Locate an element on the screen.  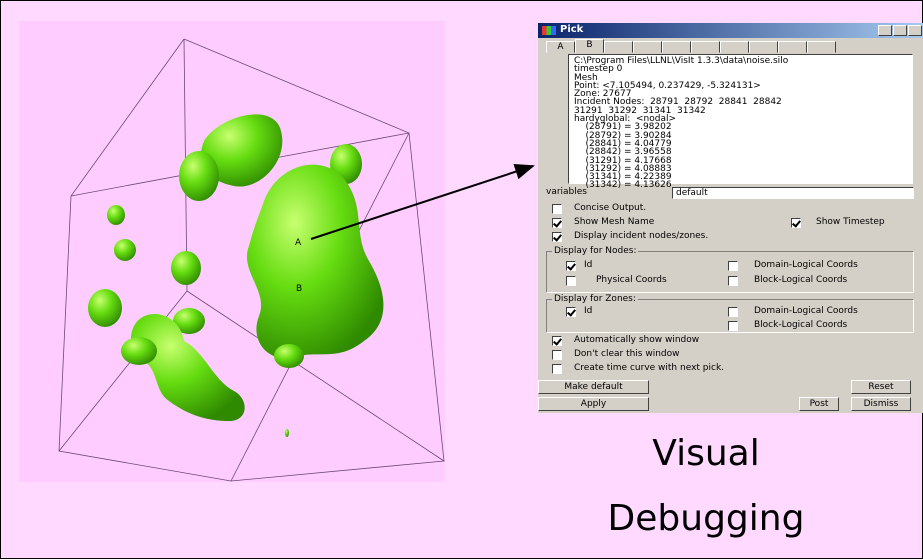
tab: A is located at coordinates (560, 47).